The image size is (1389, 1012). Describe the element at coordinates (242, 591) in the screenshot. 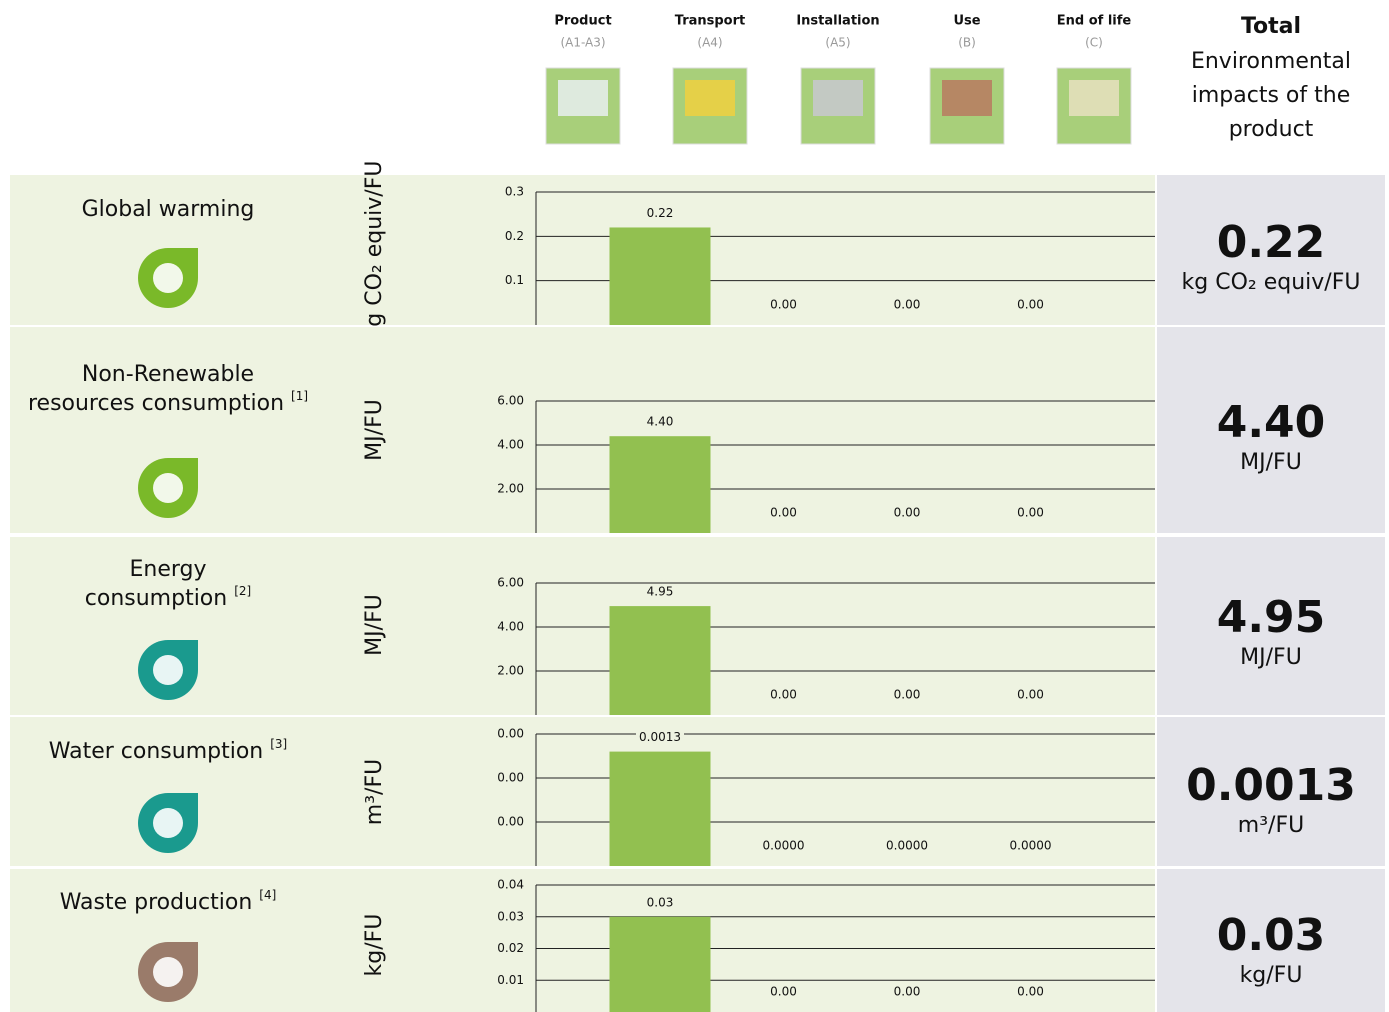

I see `footnote: [2]` at that location.